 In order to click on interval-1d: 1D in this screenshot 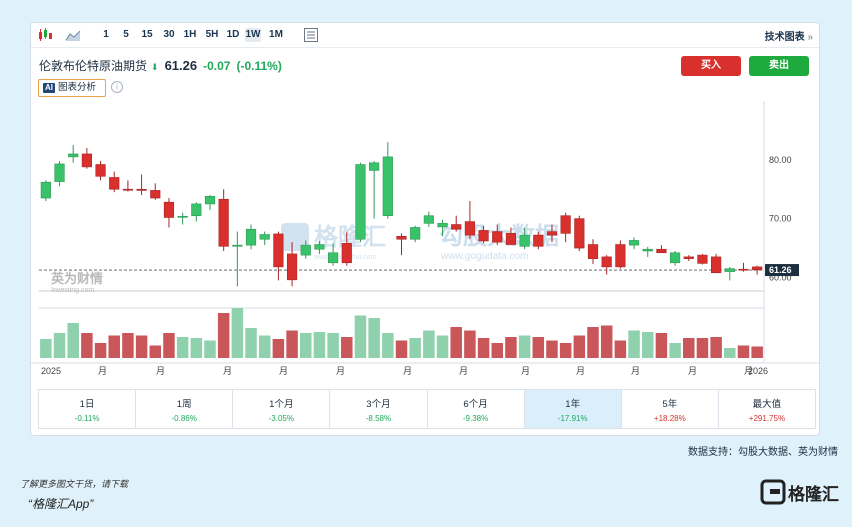, I will do `click(233, 34)`.